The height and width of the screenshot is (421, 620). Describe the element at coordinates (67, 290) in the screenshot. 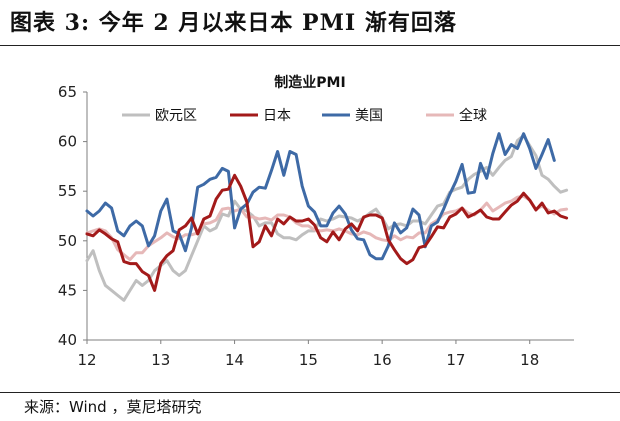

I see `y-tick-label: 45` at that location.